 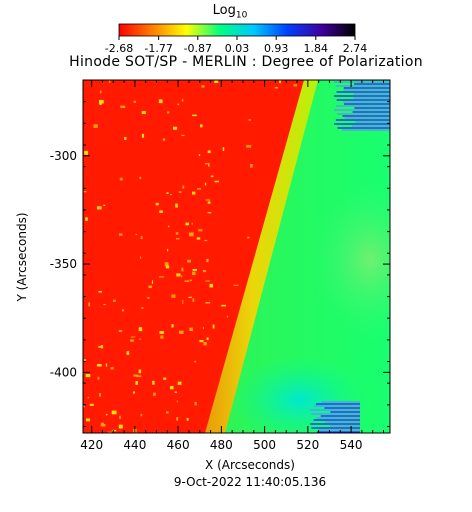 What do you see at coordinates (221, 445) in the screenshot?
I see `x-tick-label: 480` at bounding box center [221, 445].